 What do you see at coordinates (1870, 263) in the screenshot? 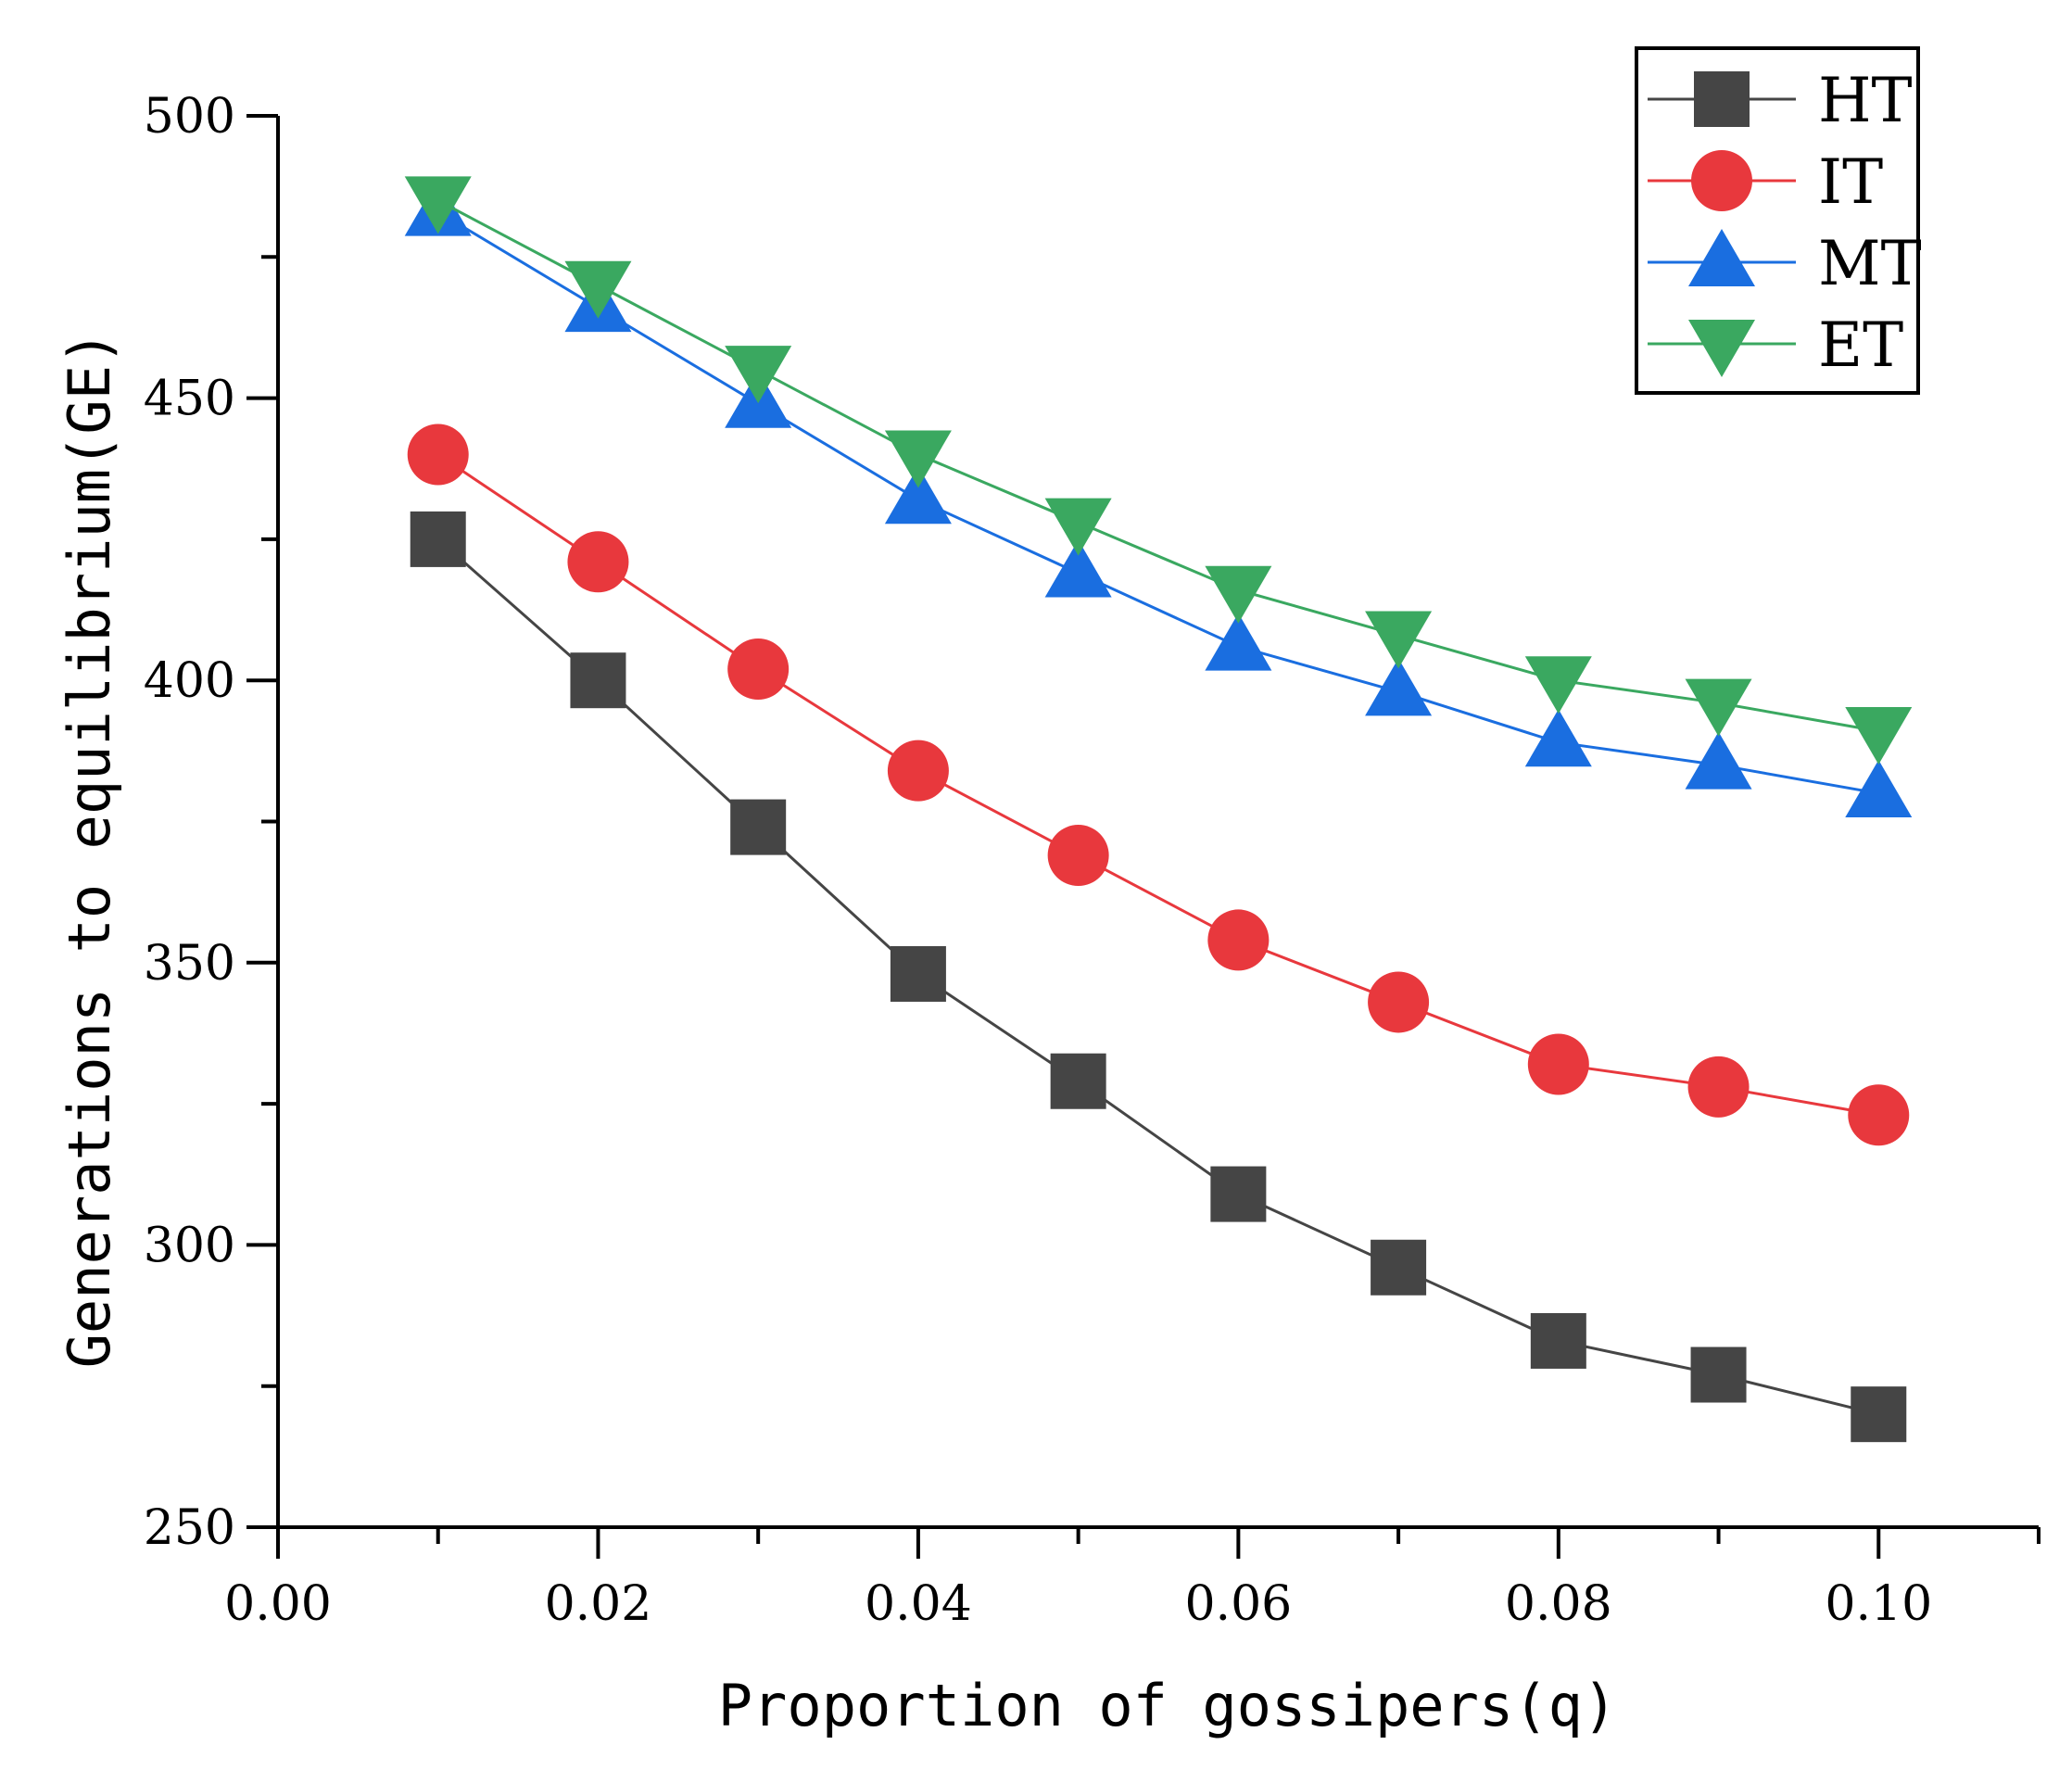
I see `legend-label: MT` at bounding box center [1870, 263].